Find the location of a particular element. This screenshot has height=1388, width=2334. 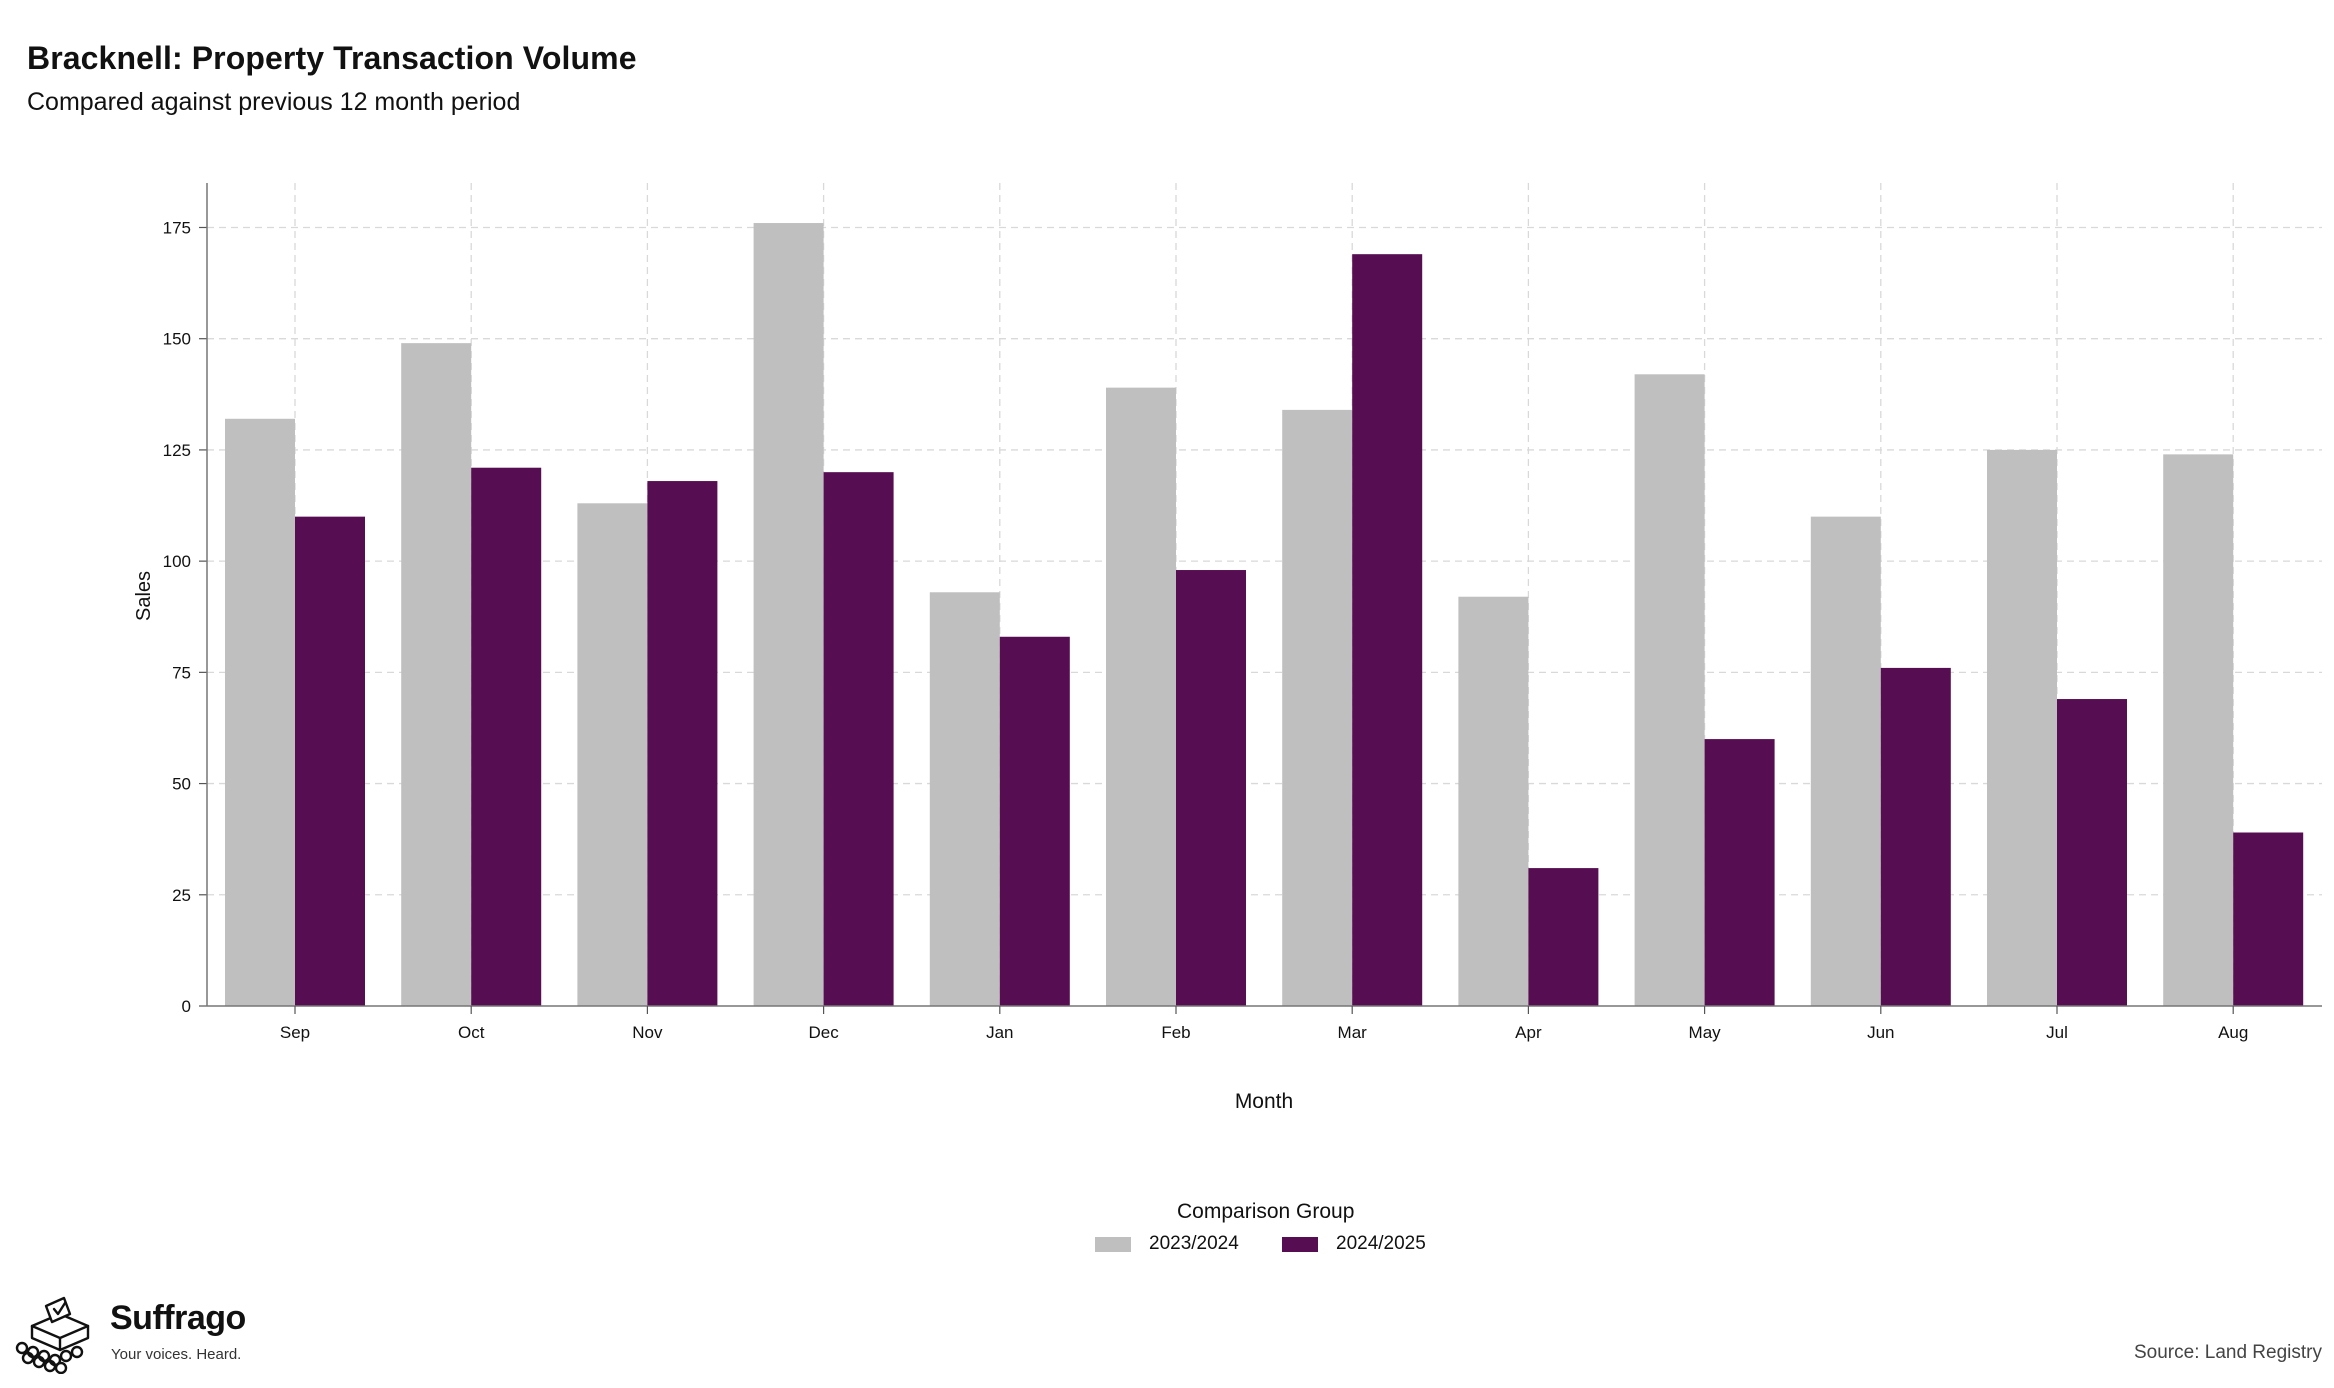

y-axis-label: Sales is located at coordinates (144, 596).